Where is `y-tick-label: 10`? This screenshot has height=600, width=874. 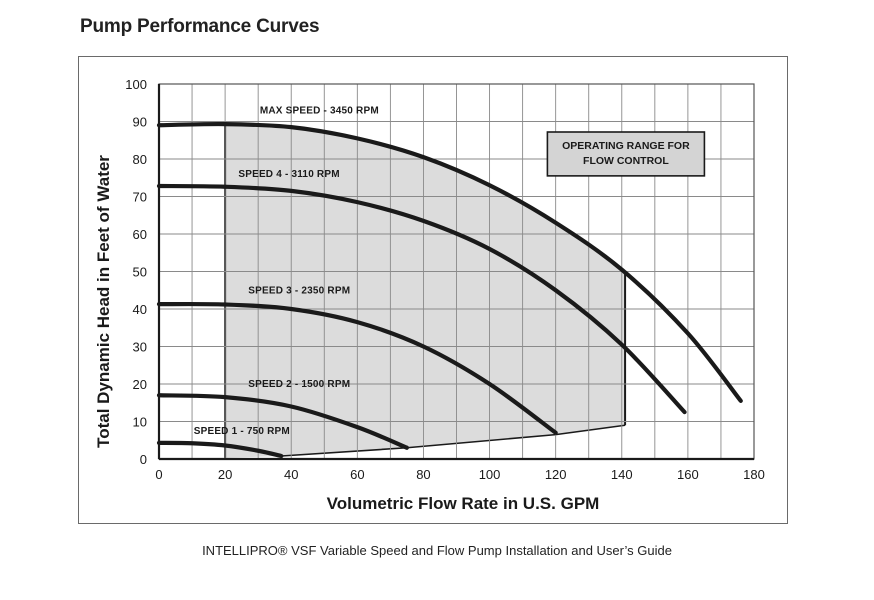 y-tick-label: 10 is located at coordinates (140, 422).